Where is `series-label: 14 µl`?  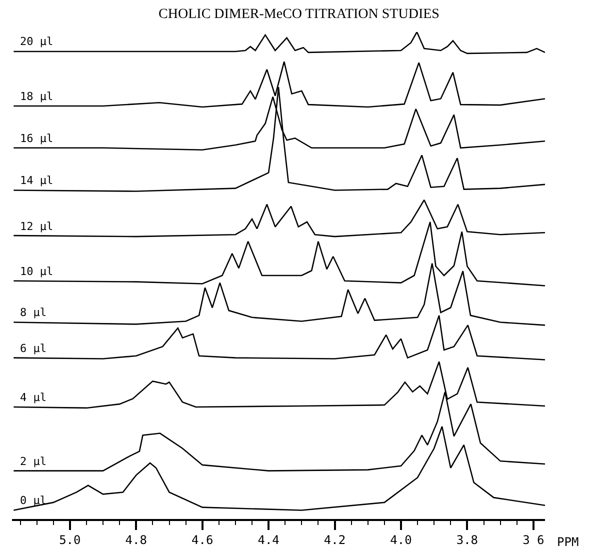
series-label: 14 µl is located at coordinates (37, 180).